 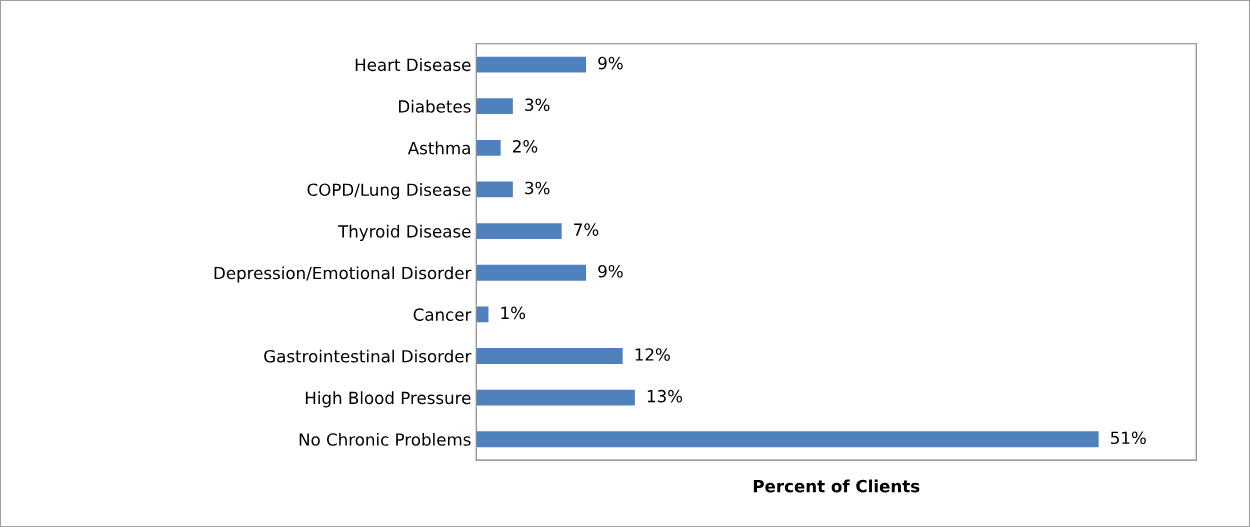 What do you see at coordinates (368, 356) in the screenshot?
I see `y-tick-label: Gastrointestinal Disorder` at bounding box center [368, 356].